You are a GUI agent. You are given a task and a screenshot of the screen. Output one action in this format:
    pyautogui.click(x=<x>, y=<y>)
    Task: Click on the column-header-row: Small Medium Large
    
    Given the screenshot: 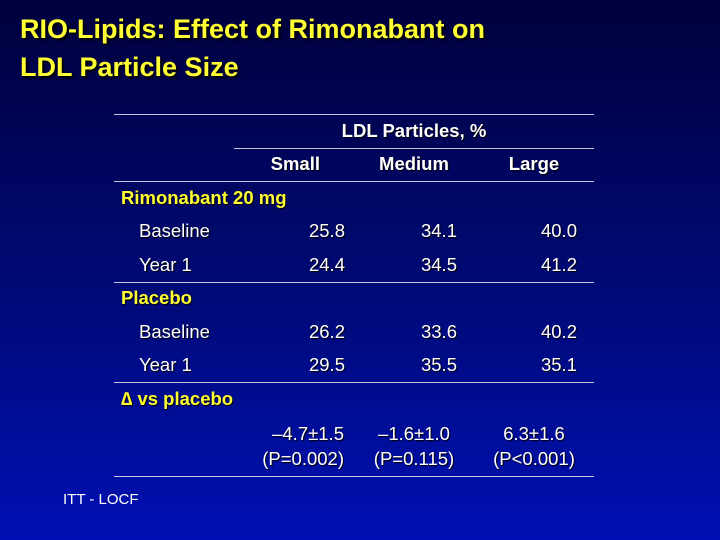 What is the action you would take?
    pyautogui.click(x=354, y=165)
    